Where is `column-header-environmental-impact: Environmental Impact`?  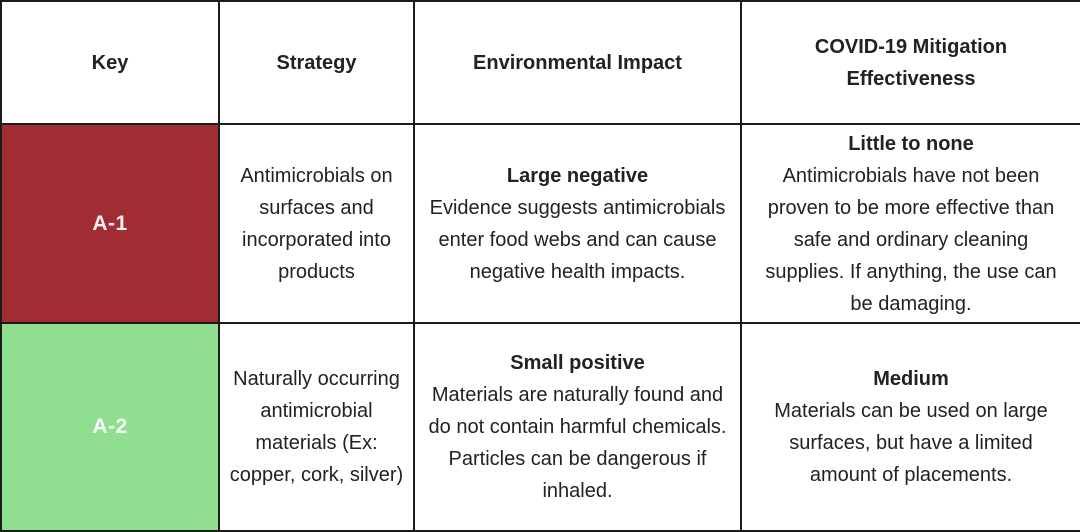 column-header-environmental-impact: Environmental Impact is located at coordinates (577, 62).